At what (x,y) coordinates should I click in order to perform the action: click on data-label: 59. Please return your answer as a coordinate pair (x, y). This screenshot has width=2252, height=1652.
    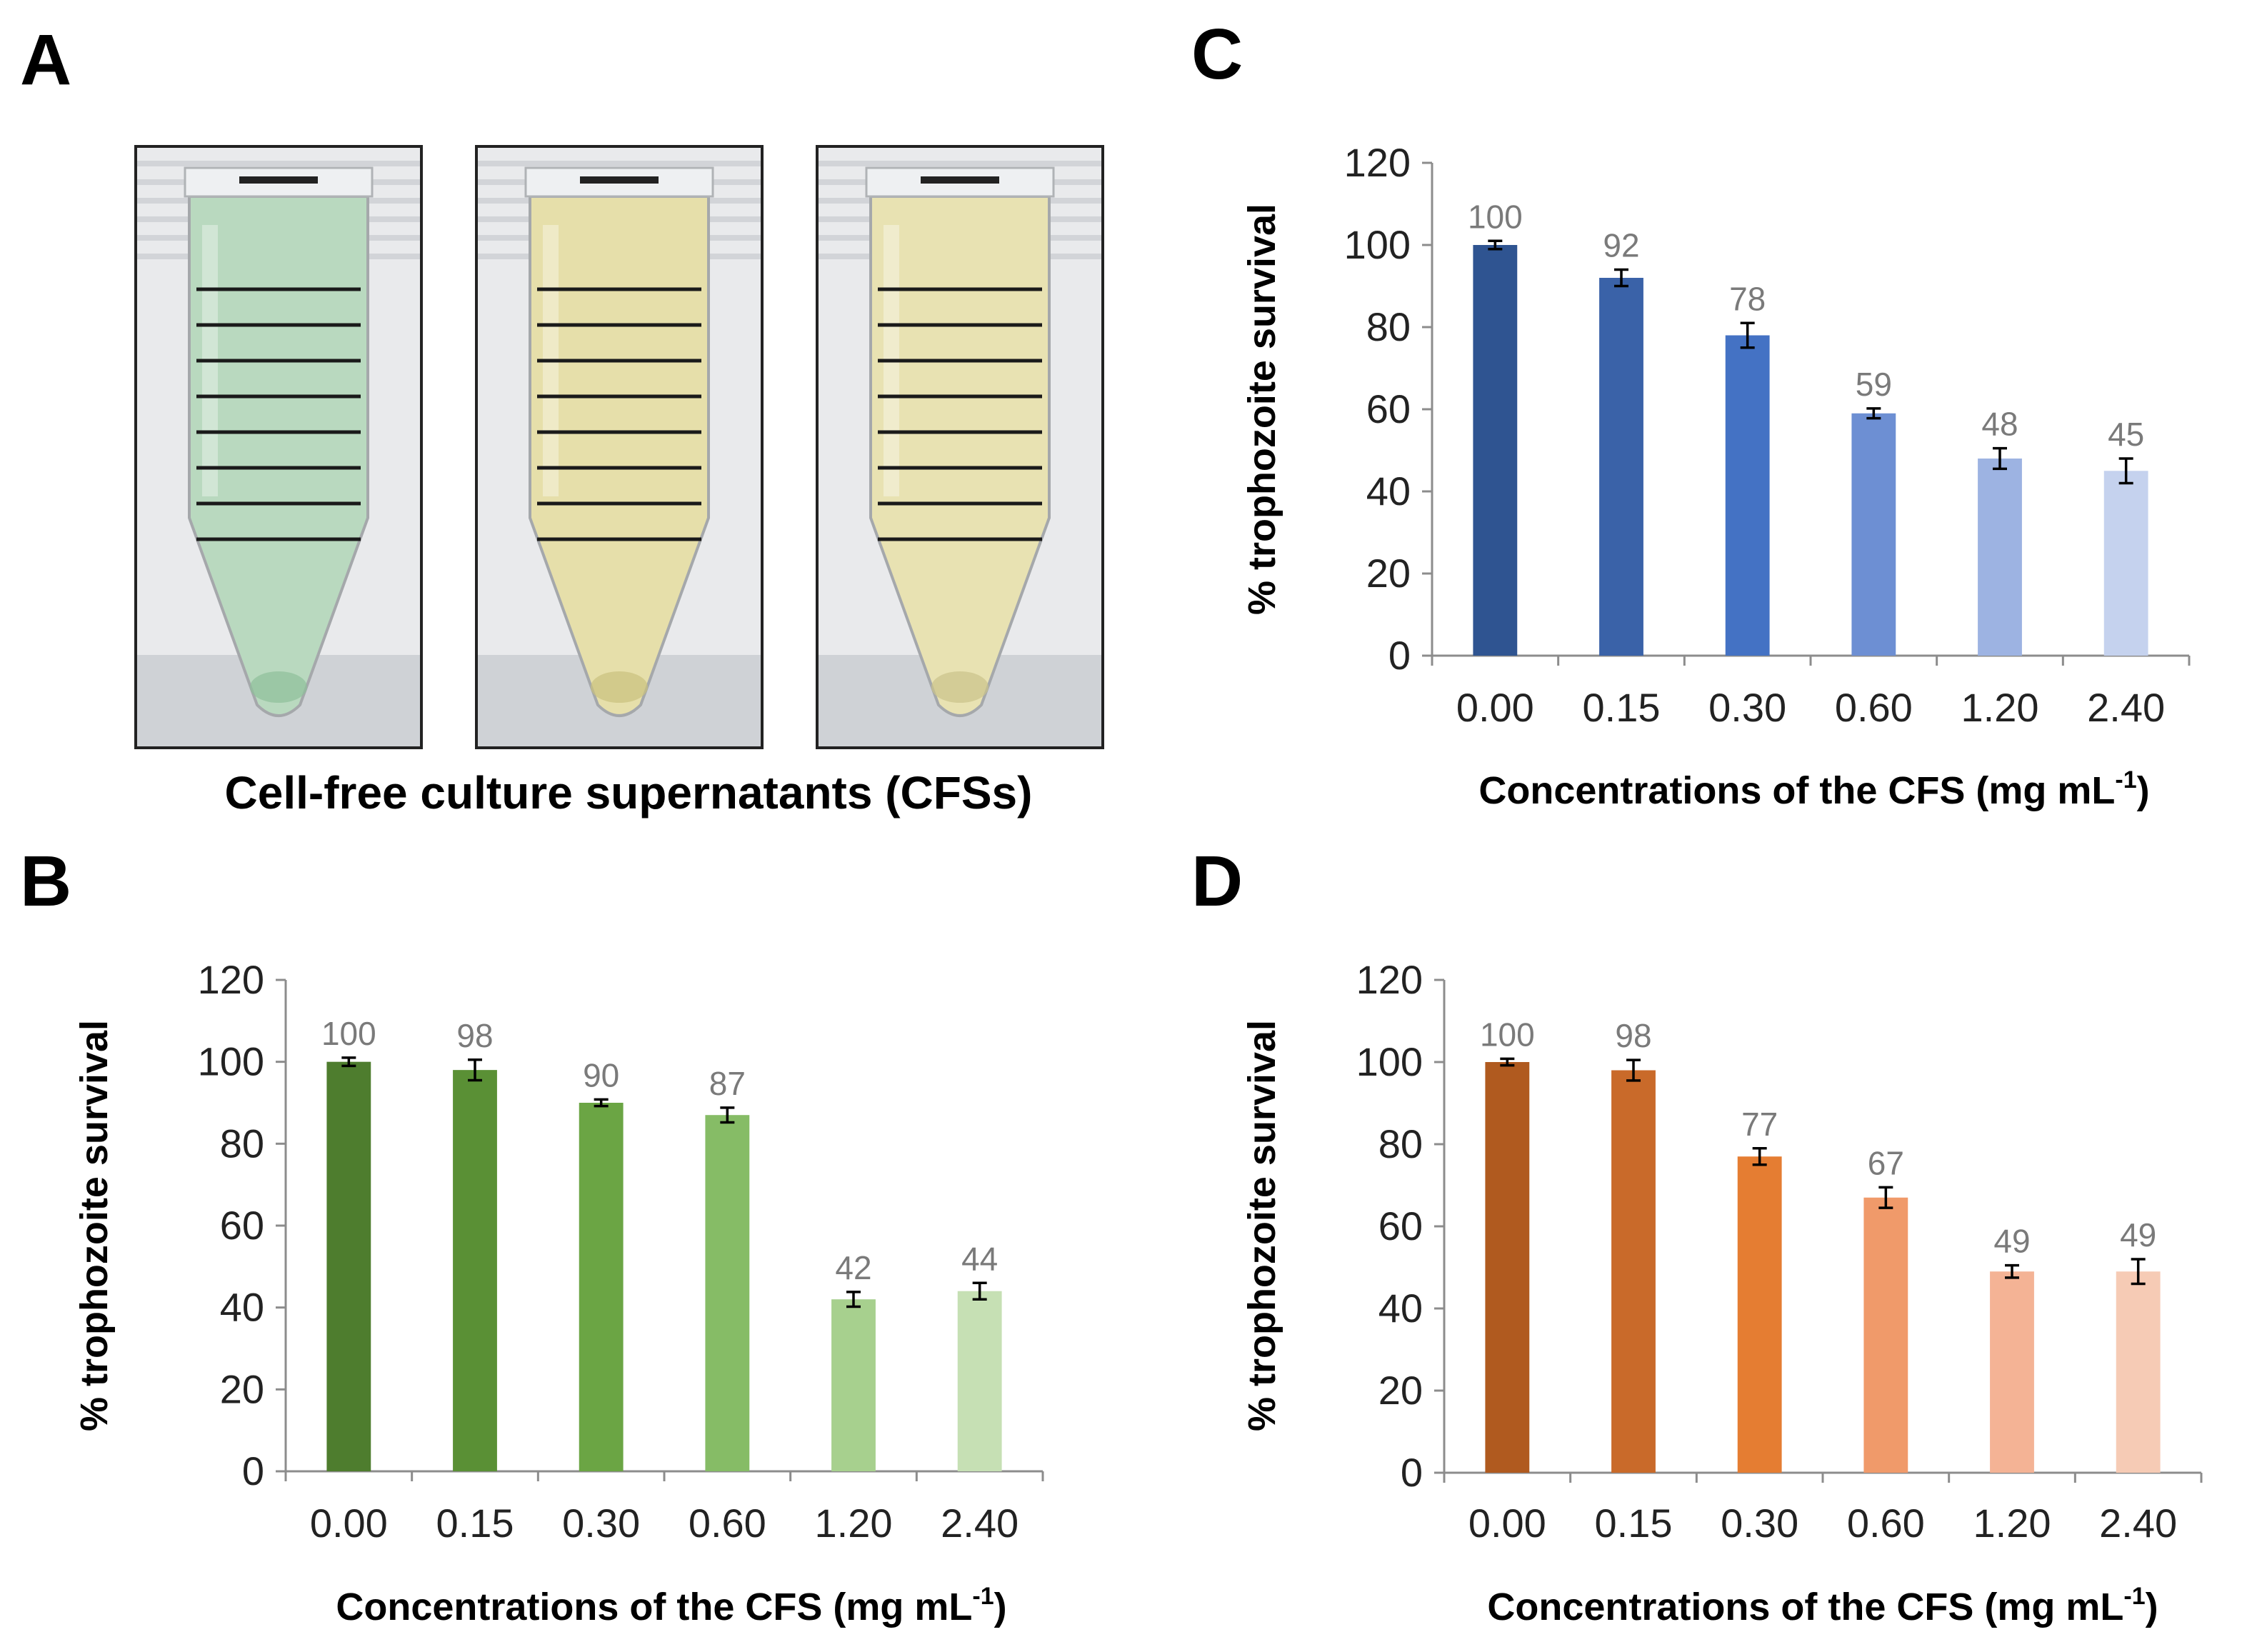
    Looking at the image, I should click on (1874, 384).